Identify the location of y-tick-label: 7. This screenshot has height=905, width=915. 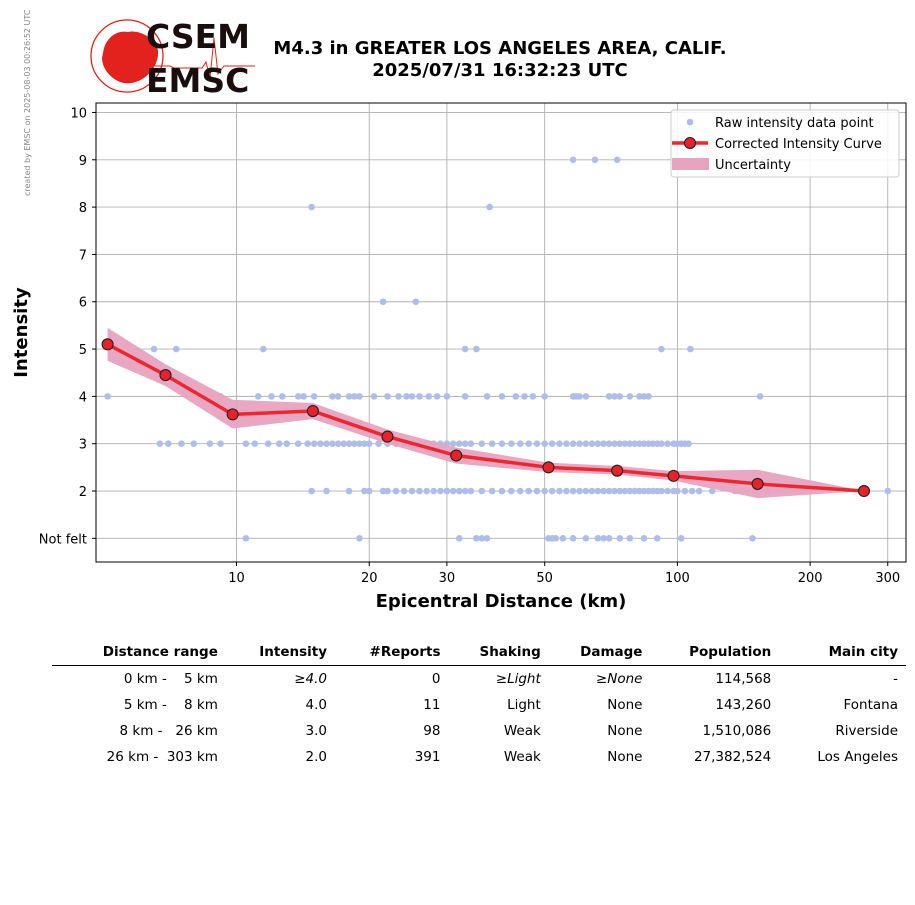
(83, 255).